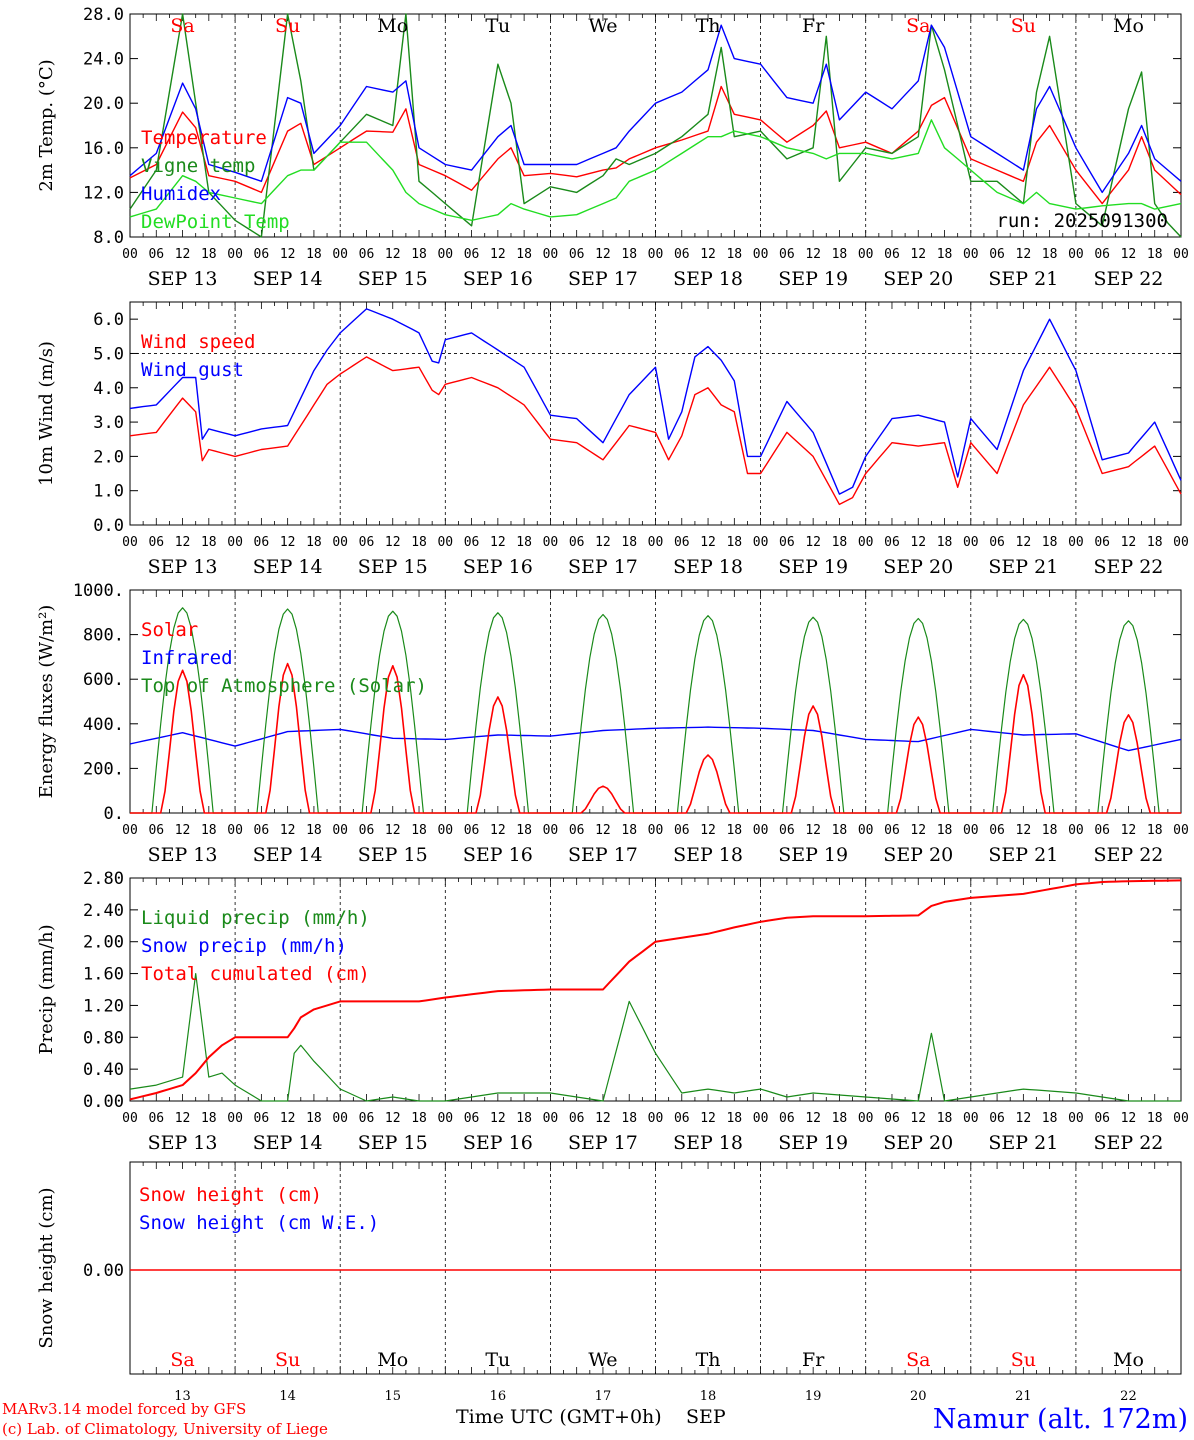  I want to click on date-label: SEP 22, so click(1129, 1143).